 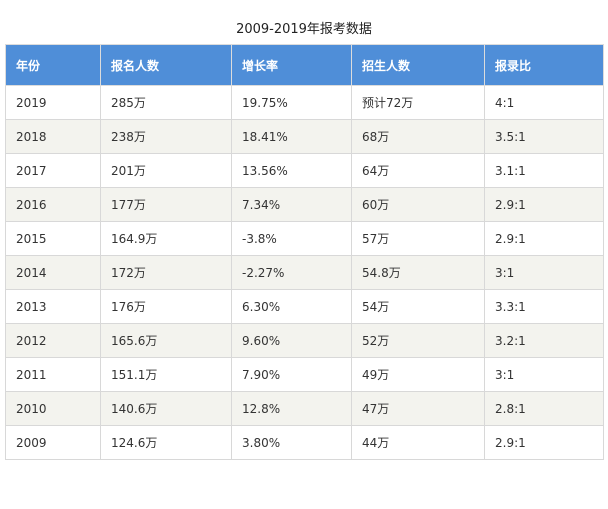 I want to click on table-caption: 2009-2019年报考数据, so click(x=304, y=29).